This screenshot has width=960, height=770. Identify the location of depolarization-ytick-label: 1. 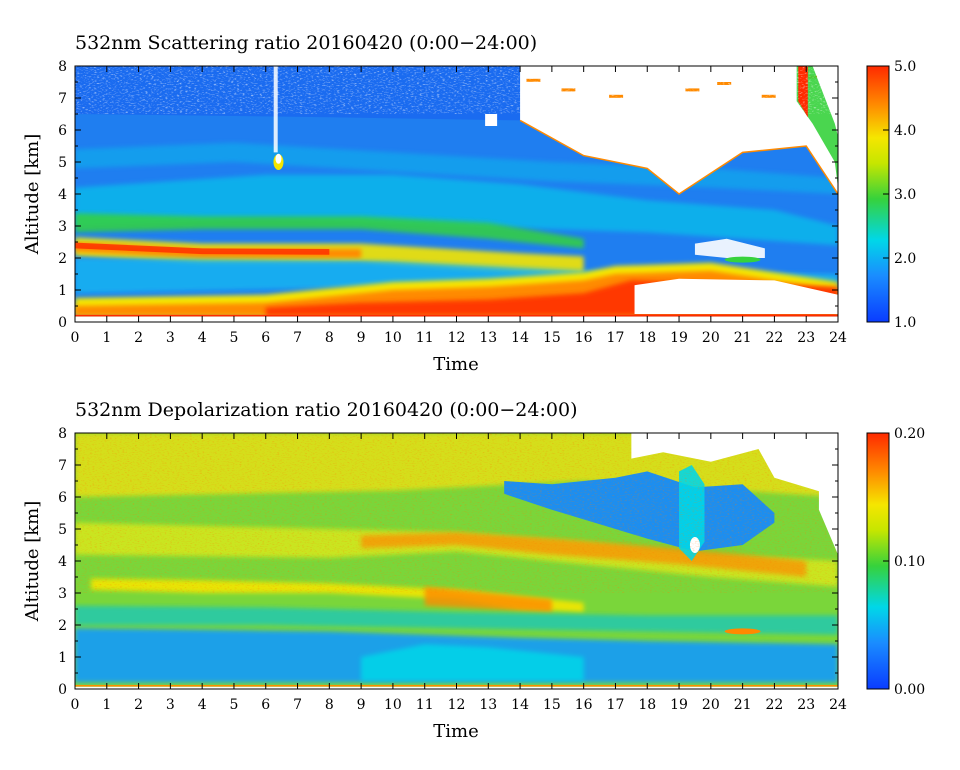
(62, 658).